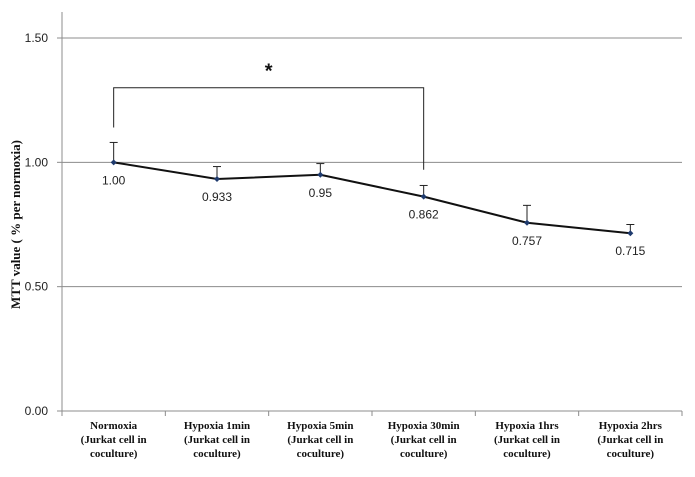 This screenshot has height=477, width=695. I want to click on x-category-label: Normoxia (Jurkat cell in coculture), so click(114, 440).